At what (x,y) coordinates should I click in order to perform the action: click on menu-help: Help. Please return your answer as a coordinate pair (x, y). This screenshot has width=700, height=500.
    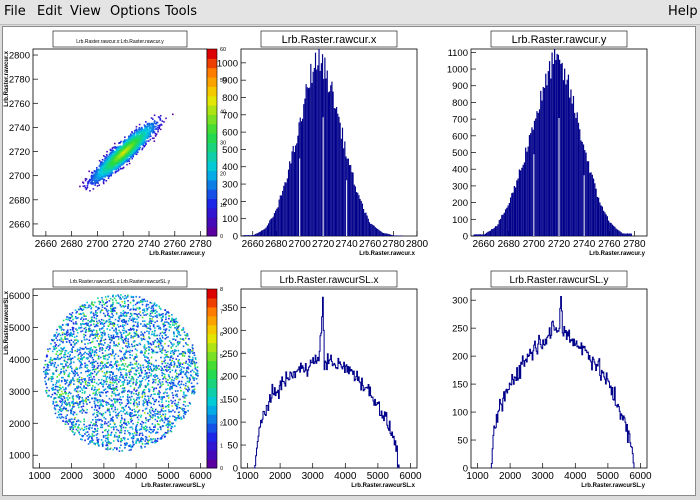
    Looking at the image, I should click on (683, 11).